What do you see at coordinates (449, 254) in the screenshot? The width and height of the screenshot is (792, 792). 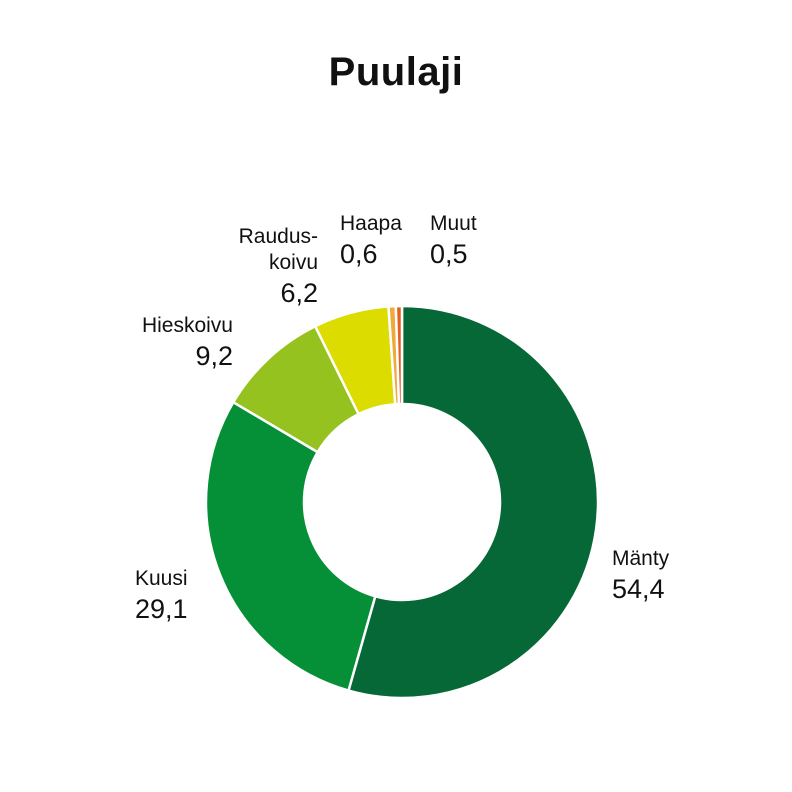 I see `slice-value-muut: 0,5` at bounding box center [449, 254].